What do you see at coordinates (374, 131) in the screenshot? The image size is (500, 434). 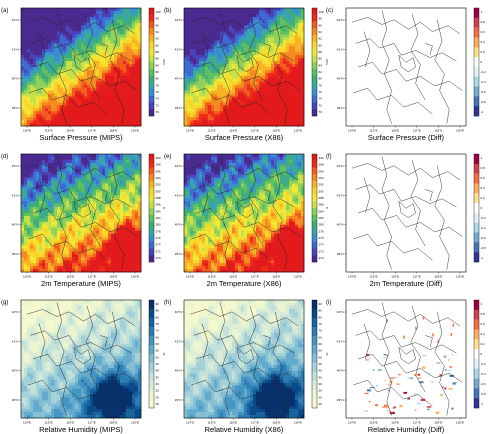 I see `x-tick-label: 115°E` at bounding box center [374, 131].